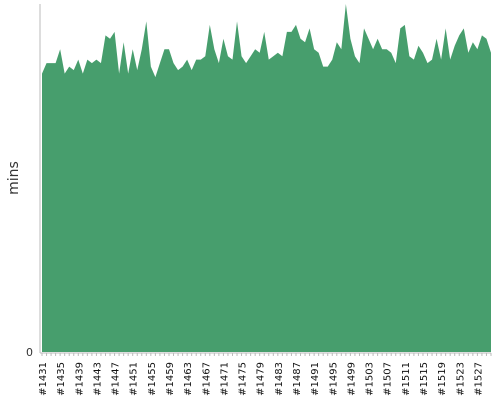  What do you see at coordinates (79, 379) in the screenshot?
I see `x-tick-label: #1439` at bounding box center [79, 379].